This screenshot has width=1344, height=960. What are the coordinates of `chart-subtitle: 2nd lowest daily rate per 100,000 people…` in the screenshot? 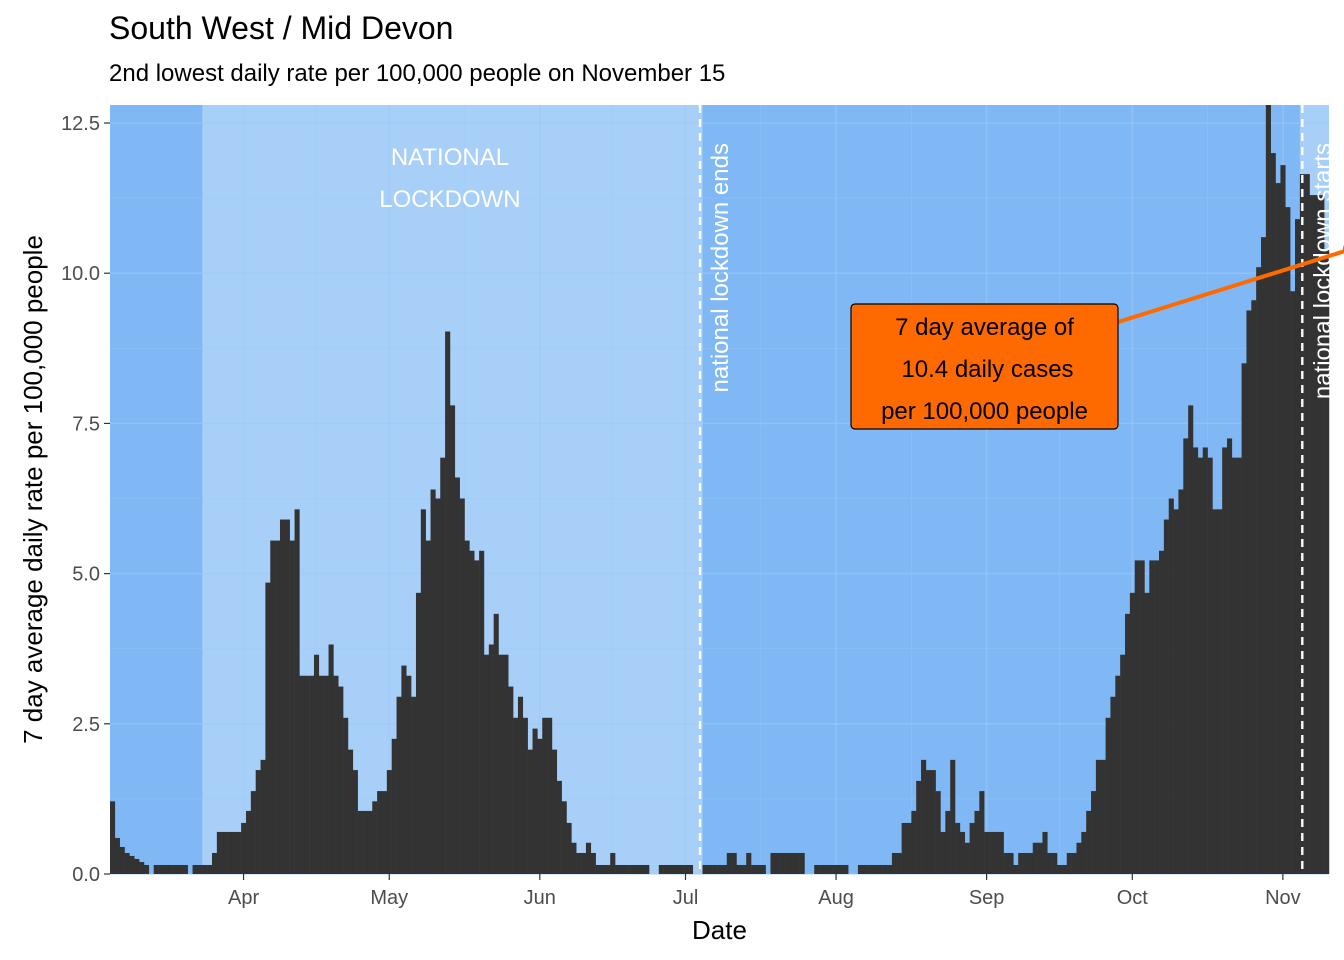 It's located at (417, 73).